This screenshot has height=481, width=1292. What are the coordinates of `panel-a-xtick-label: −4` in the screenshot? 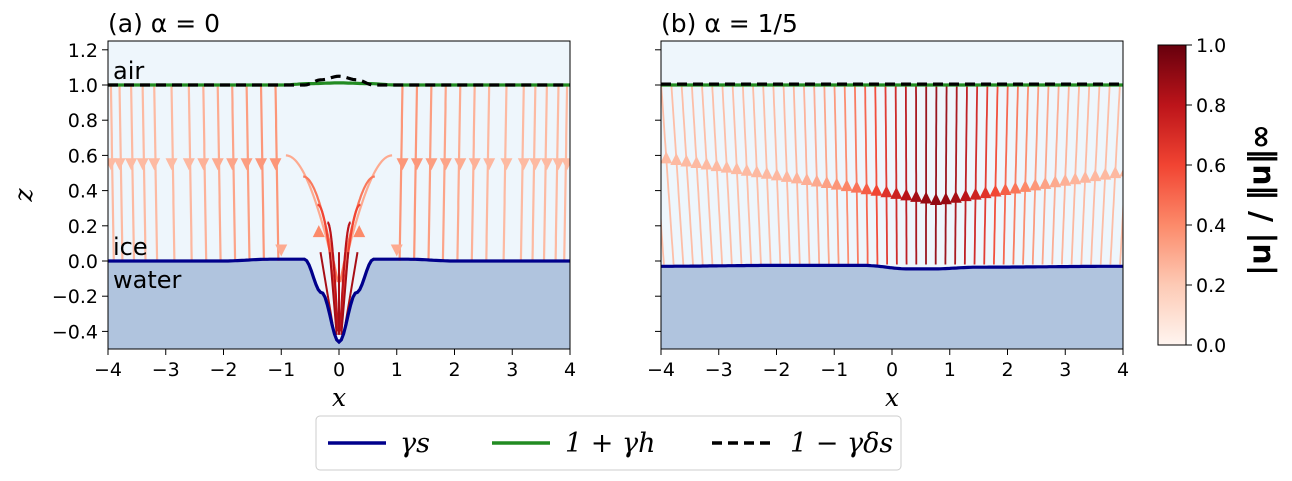 It's located at (108, 370).